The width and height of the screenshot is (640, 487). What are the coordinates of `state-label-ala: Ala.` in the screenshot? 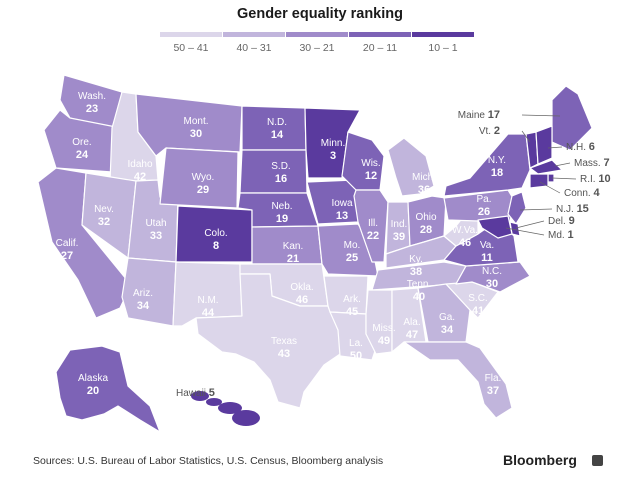 It's located at (411, 322).